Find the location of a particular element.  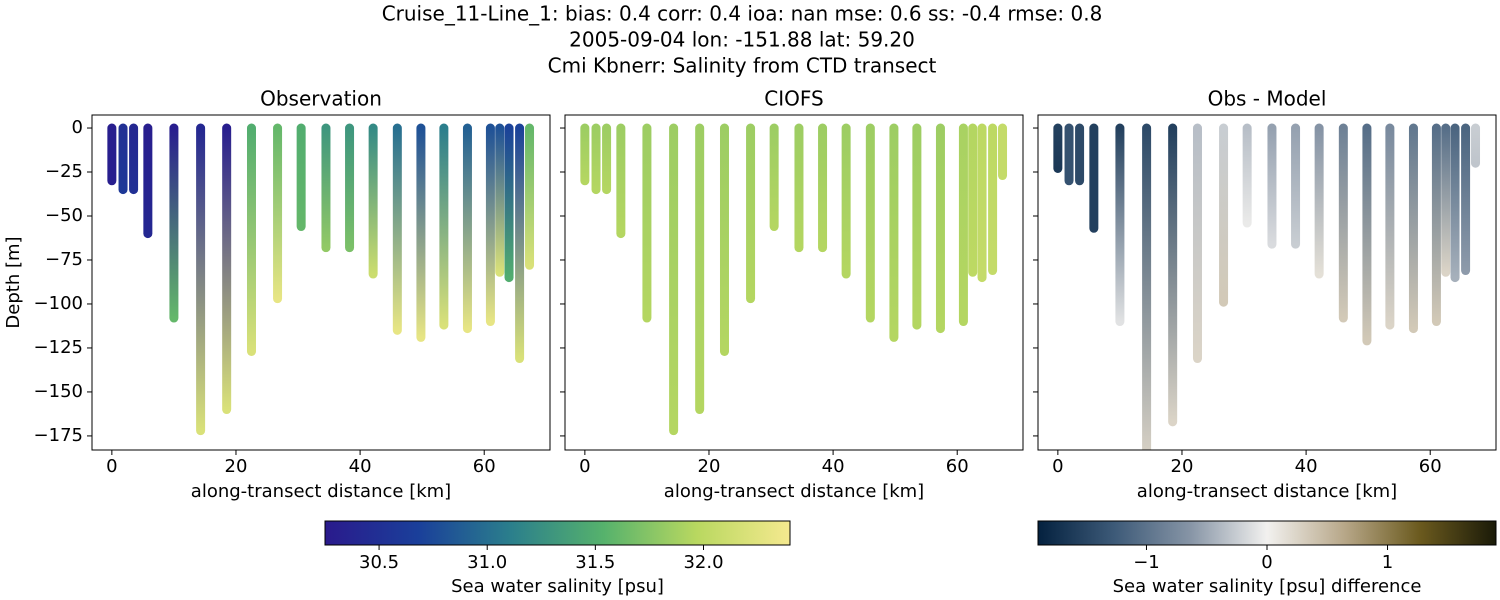

figure-subtitle: 2005-09-04 lon: -151.88 lat: 59.20 is located at coordinates (742, 40).